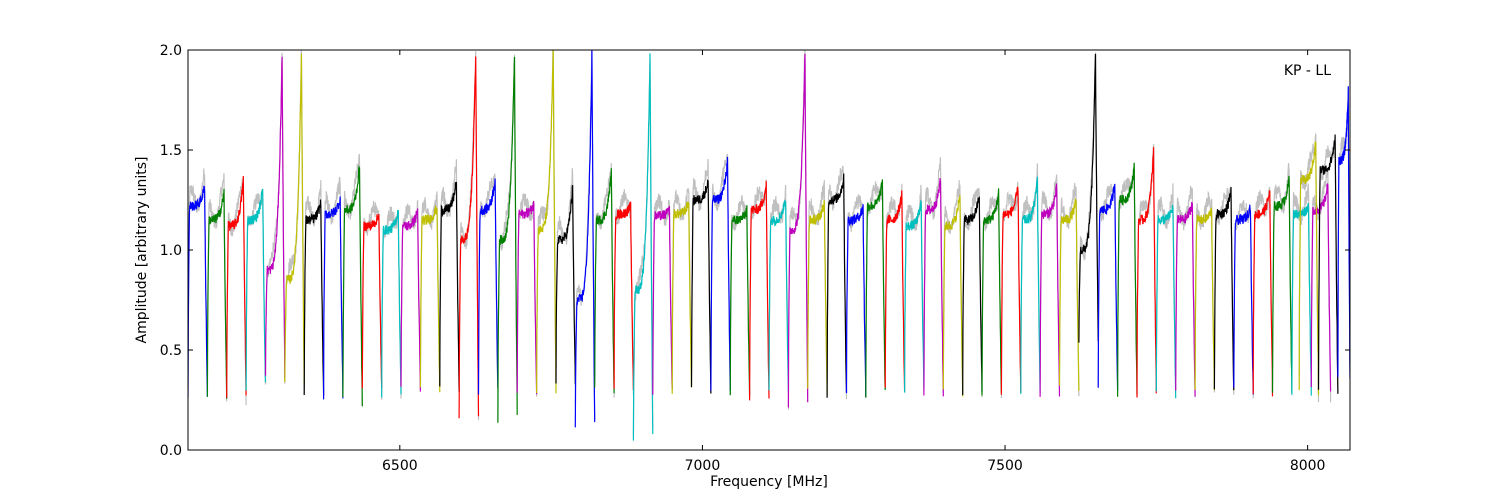 The height and width of the screenshot is (500, 1500). I want to click on x-tick-label-1: 7000, so click(703, 466).